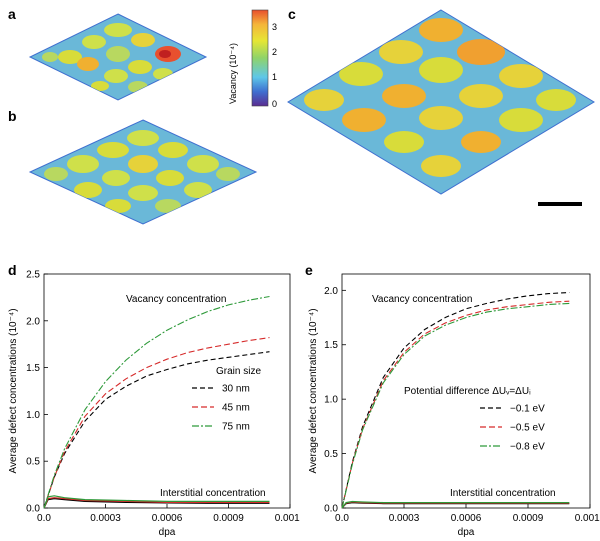  Describe the element at coordinates (466, 532) in the screenshot. I see `plot-e-xlabel: dpa` at that location.